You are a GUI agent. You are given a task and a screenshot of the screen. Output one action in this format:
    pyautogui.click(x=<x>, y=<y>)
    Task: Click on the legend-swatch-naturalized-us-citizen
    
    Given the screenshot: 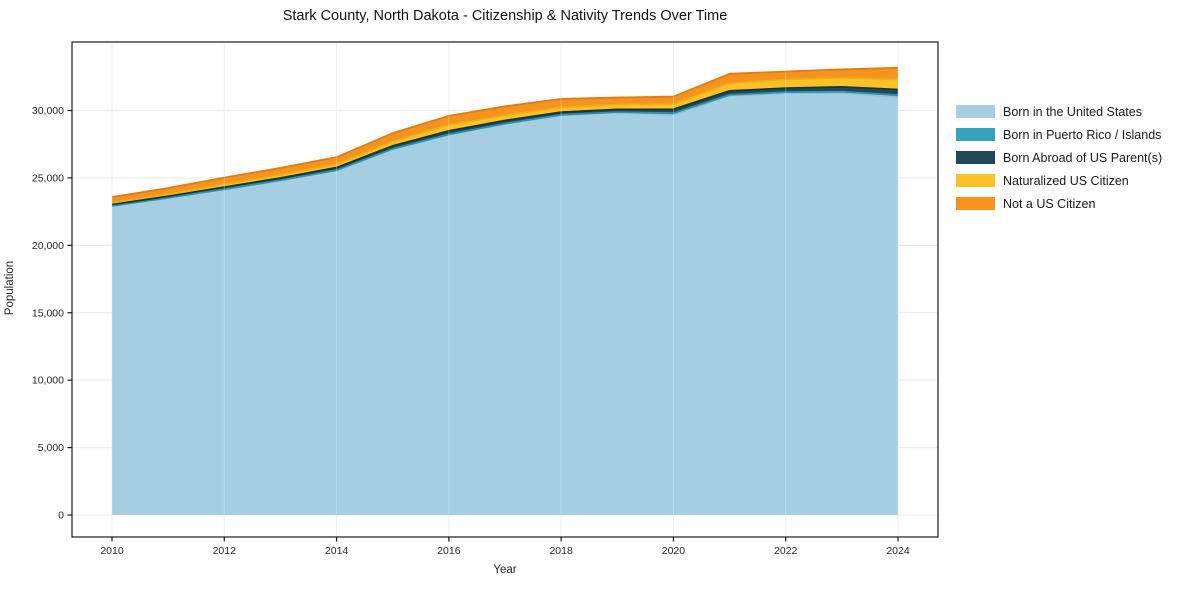 What is the action you would take?
    pyautogui.click(x=975, y=180)
    